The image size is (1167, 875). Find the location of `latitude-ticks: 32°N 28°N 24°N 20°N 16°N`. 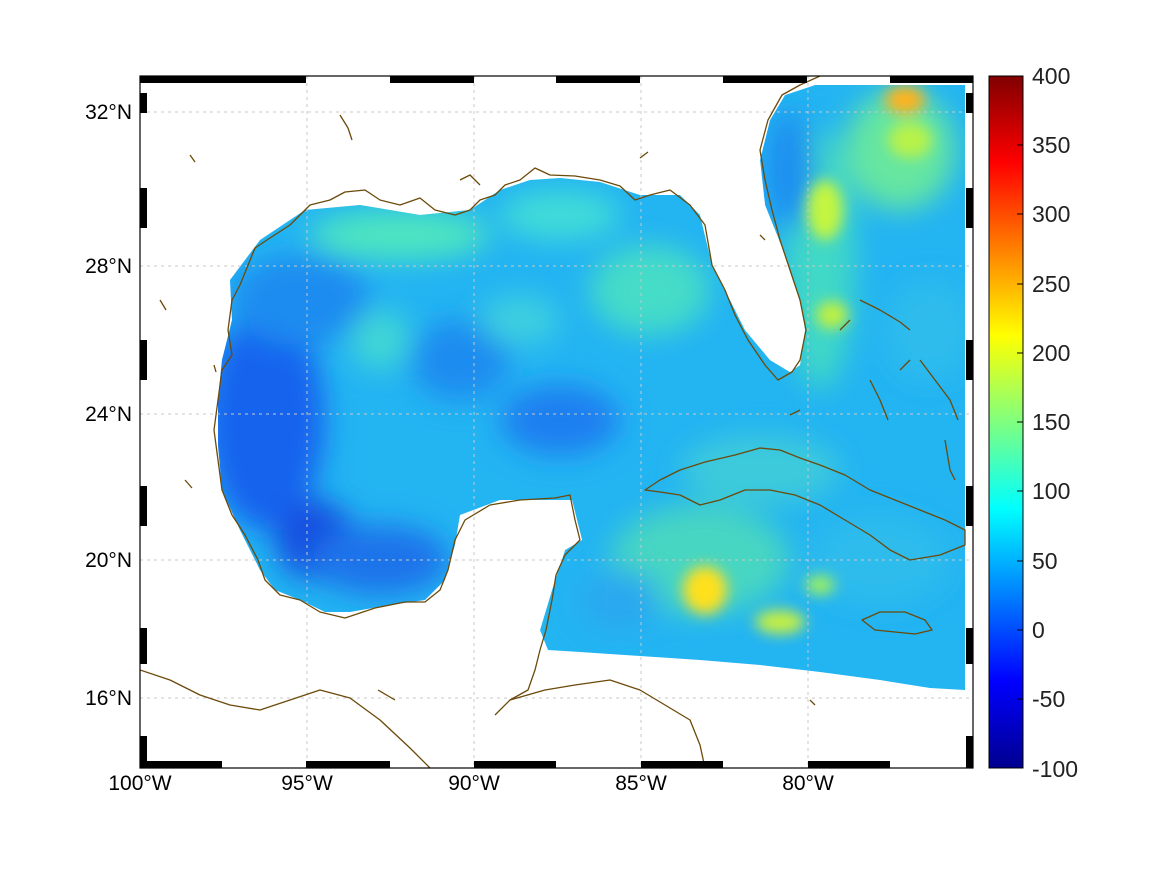

latitude-ticks: 32°N 28°N 24°N 20°N 16°N is located at coordinates (108, 405).